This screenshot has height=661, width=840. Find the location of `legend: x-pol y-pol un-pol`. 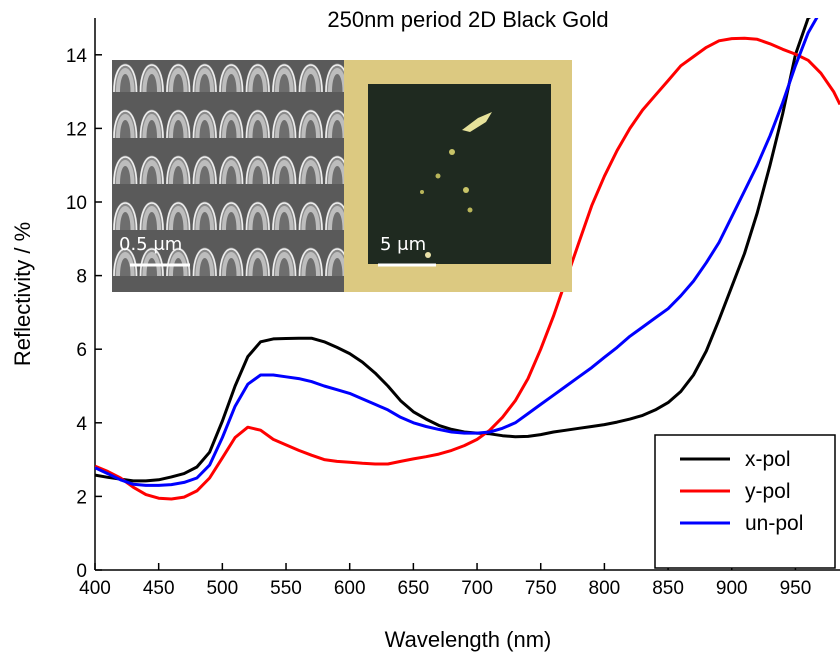

legend: x-pol y-pol un-pol is located at coordinates (745, 501).